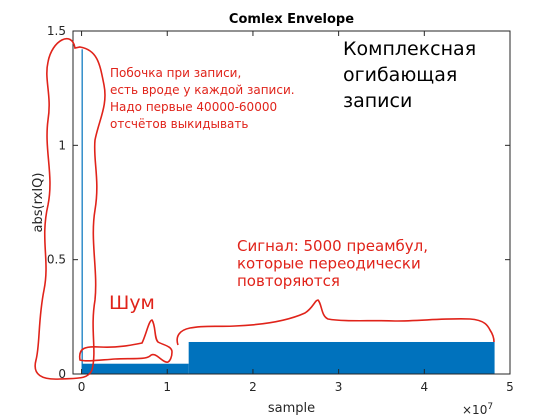 The height and width of the screenshot is (420, 560). I want to click on annotation-side-effect-line: отсчётов выкидывать, so click(179, 124).